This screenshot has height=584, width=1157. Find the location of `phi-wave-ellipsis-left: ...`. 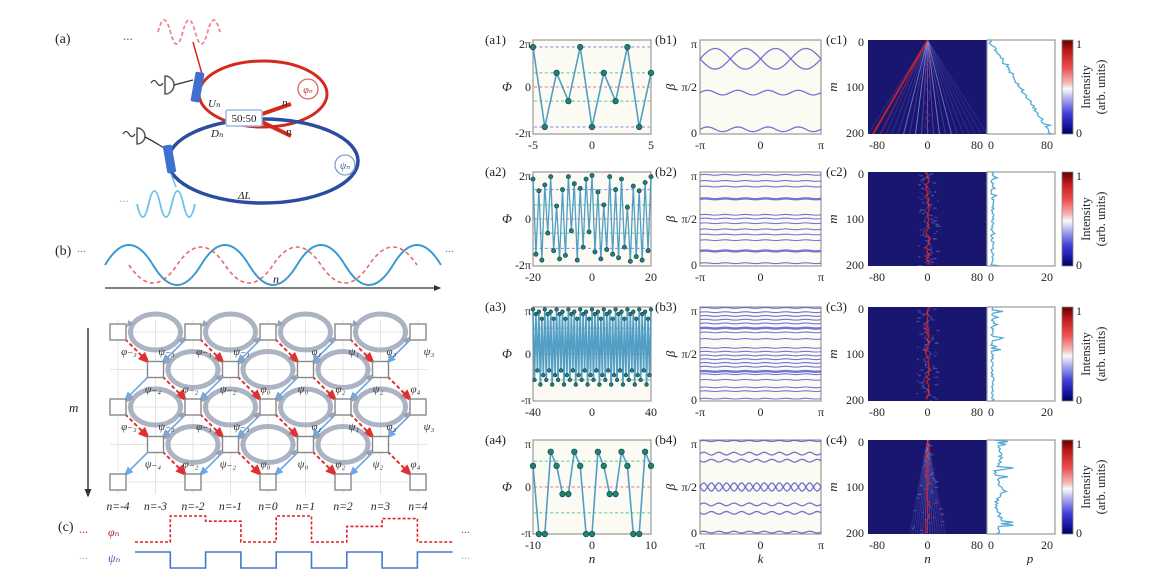

phi-wave-ellipsis-left: ... is located at coordinates (83, 529).